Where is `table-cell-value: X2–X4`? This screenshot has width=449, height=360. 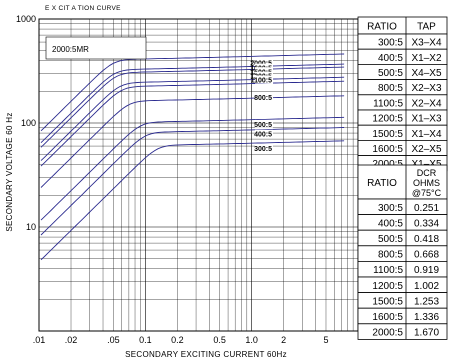 table-cell-value: X2–X4 is located at coordinates (426, 103).